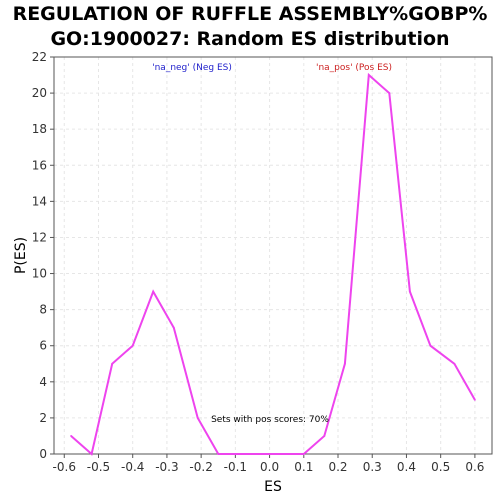  Describe the element at coordinates (250, 14) in the screenshot. I see `chart-title-line-1: REGULATION OF RUFFLE ASSEMBLY%GOBP%` at that location.